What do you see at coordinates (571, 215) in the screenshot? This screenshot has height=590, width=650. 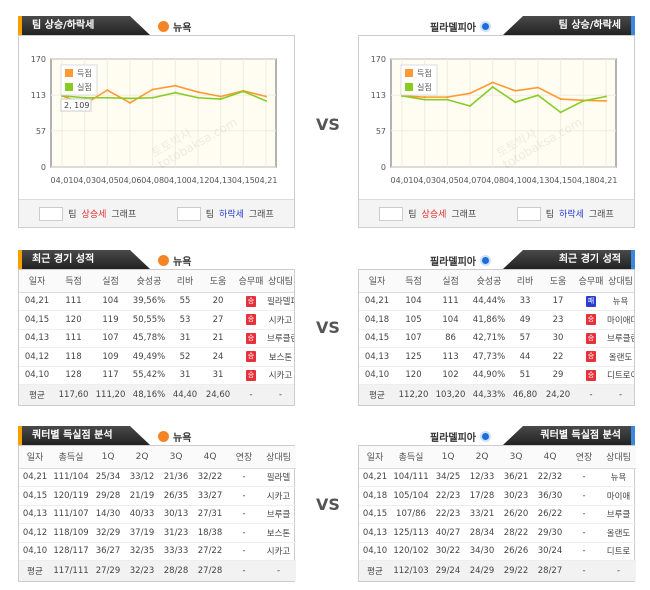 I see `label: 하락세` at bounding box center [571, 215].